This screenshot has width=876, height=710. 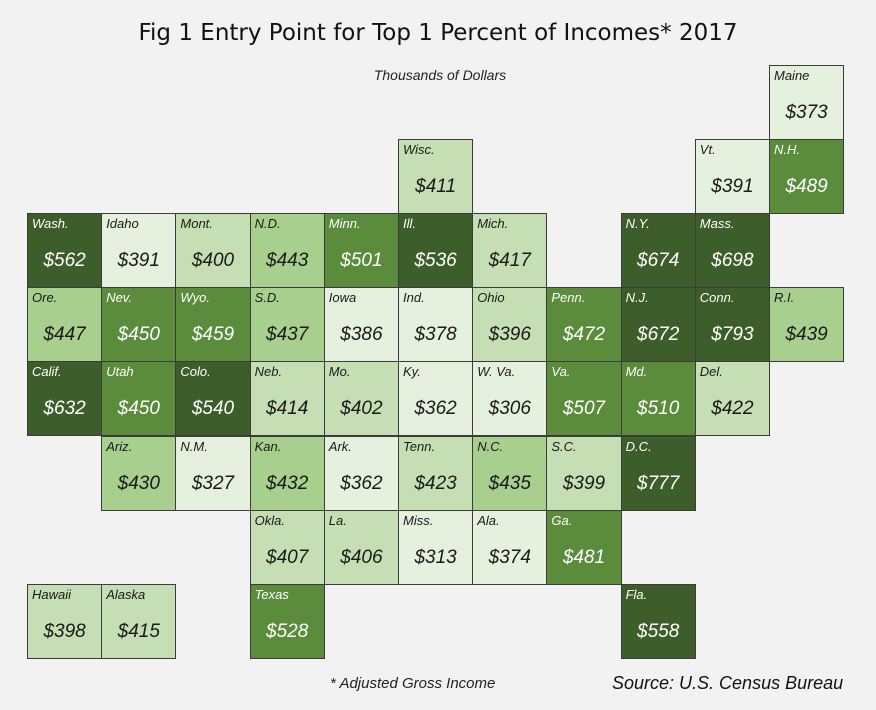 I want to click on state-value: $423, so click(x=435, y=483).